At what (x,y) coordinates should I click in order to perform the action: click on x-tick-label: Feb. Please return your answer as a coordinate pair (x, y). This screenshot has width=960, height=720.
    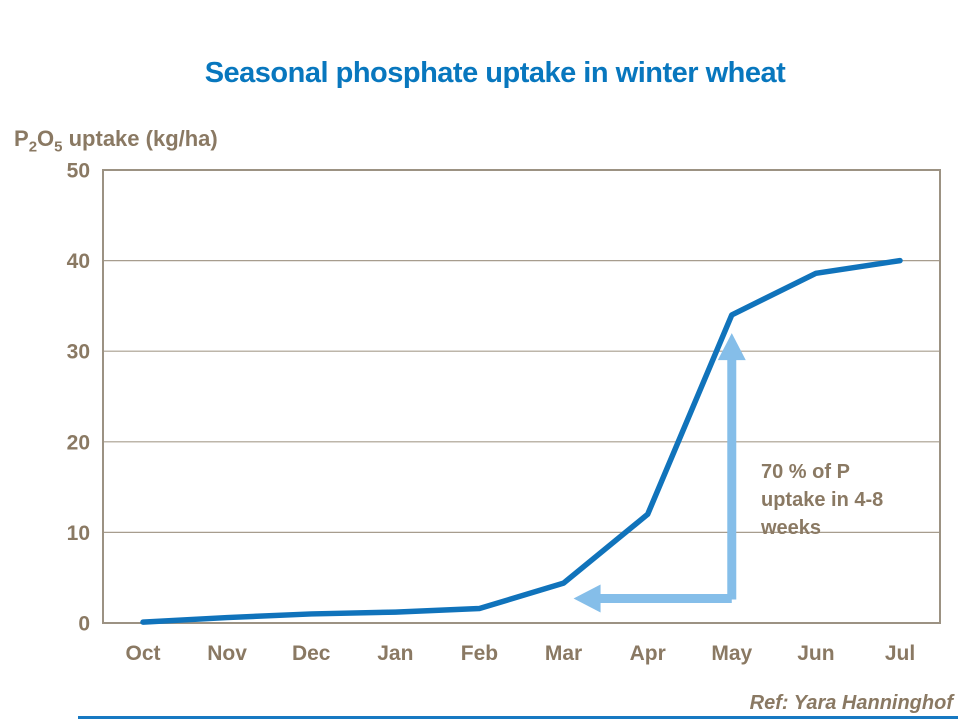
    Looking at the image, I should click on (479, 653).